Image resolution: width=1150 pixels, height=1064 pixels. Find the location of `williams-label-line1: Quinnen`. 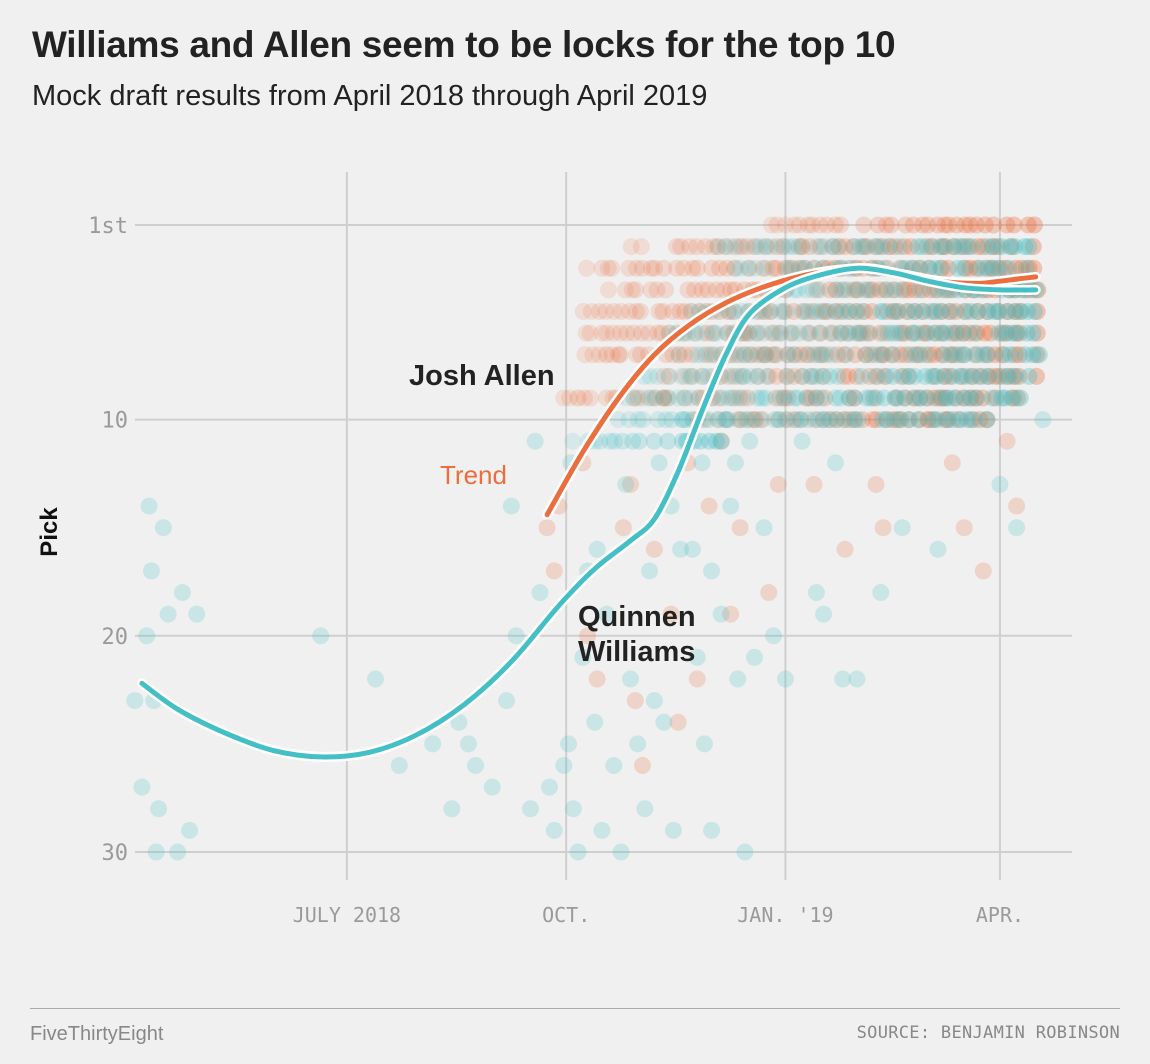

williams-label-line1: Quinnen is located at coordinates (637, 617).